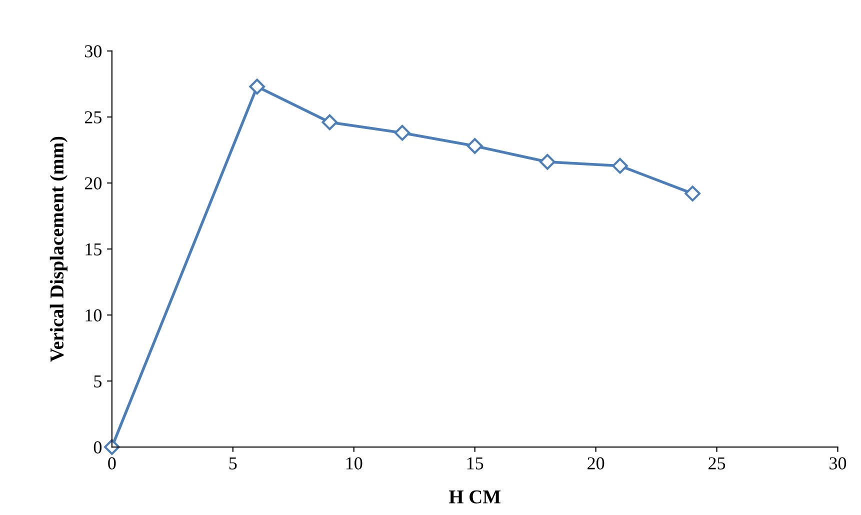 The height and width of the screenshot is (515, 861). Describe the element at coordinates (112, 463) in the screenshot. I see `x-tick-label: 0` at that location.